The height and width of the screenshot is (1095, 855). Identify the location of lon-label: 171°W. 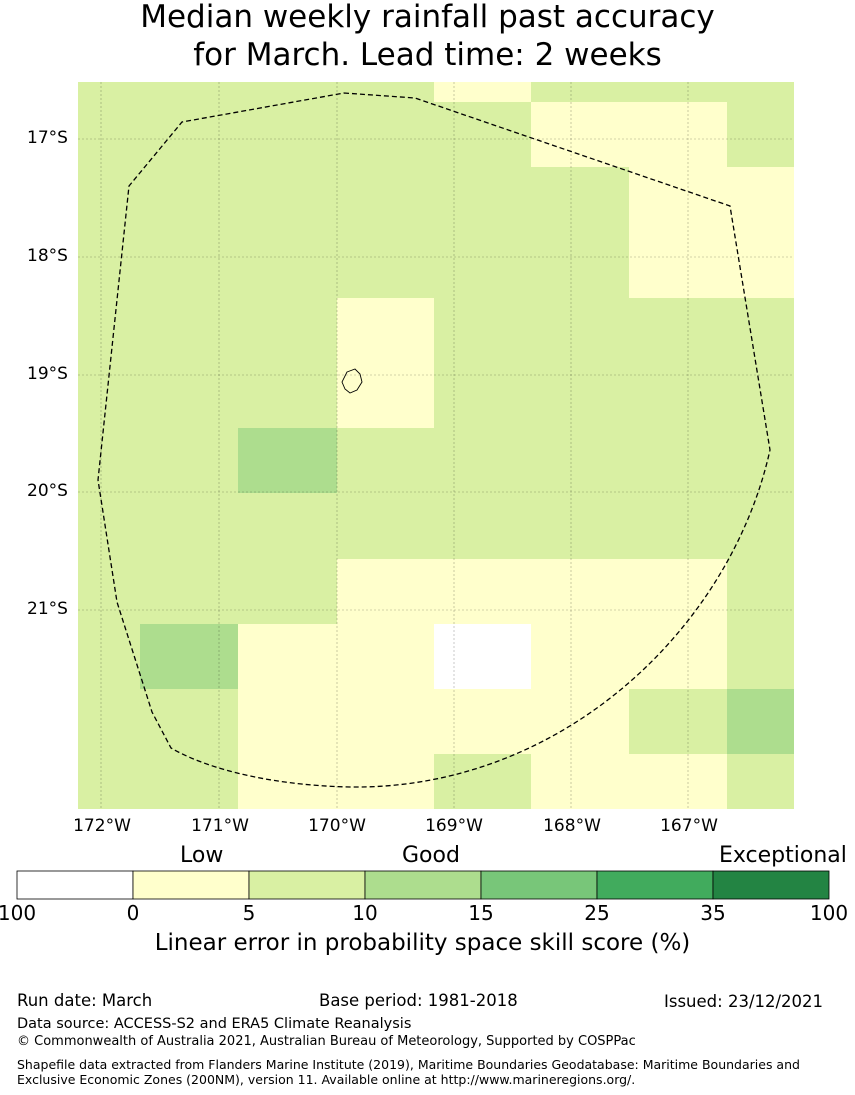
(220, 826).